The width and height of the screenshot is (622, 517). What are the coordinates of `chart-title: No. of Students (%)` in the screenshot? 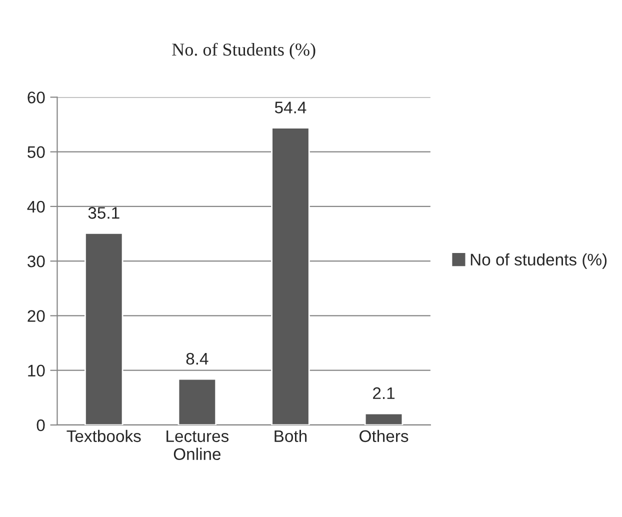 It's located at (244, 51).